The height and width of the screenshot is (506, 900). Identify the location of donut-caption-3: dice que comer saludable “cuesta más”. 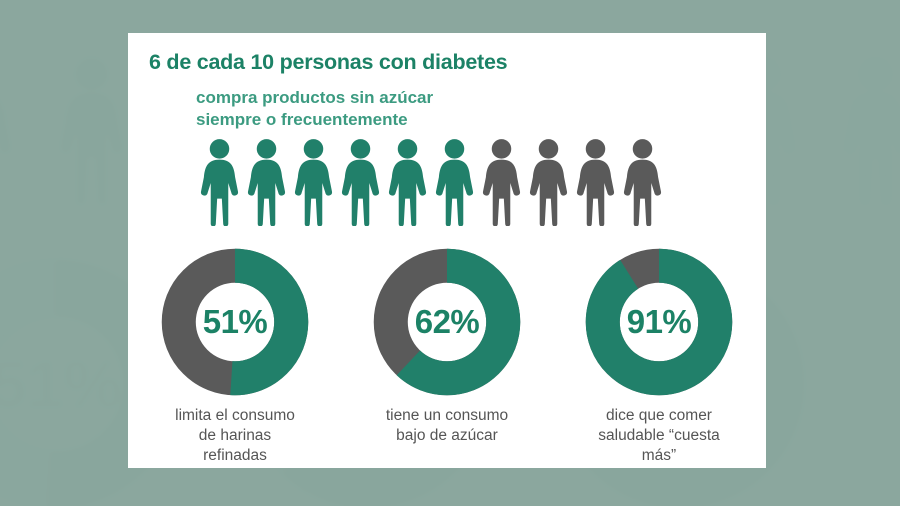
(659, 435).